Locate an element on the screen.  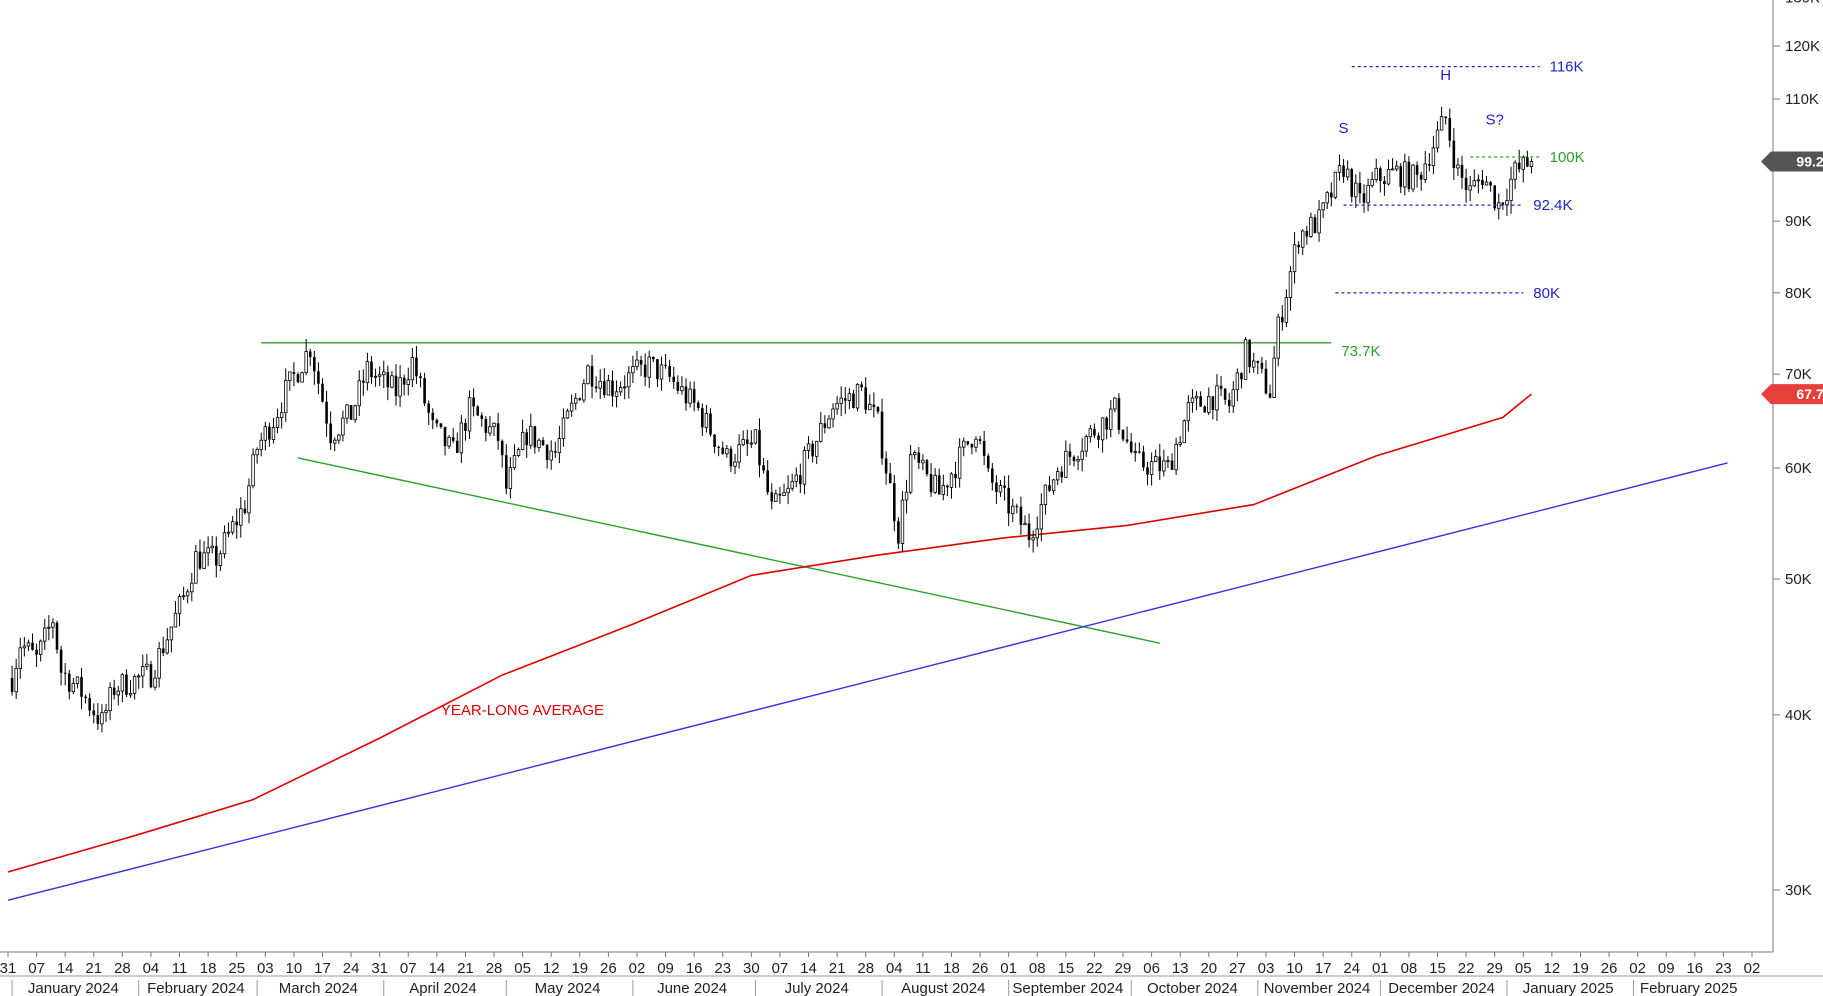
x-tick-label: 09 is located at coordinates (665, 968).